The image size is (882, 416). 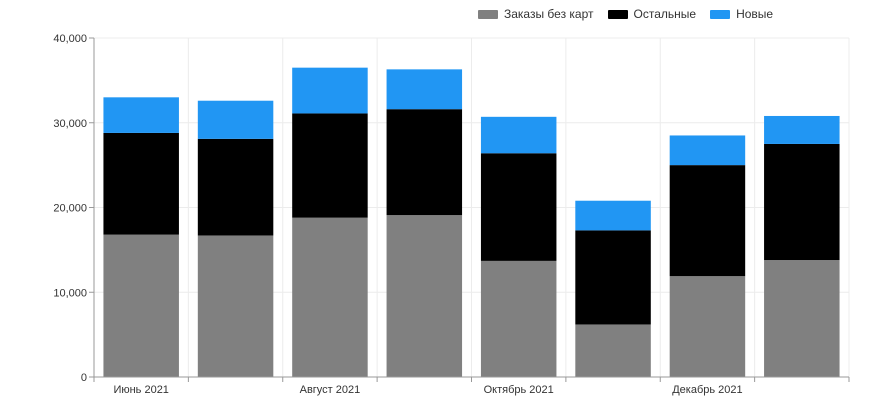 I want to click on y-tick-label: 20,000, so click(x=70, y=209).